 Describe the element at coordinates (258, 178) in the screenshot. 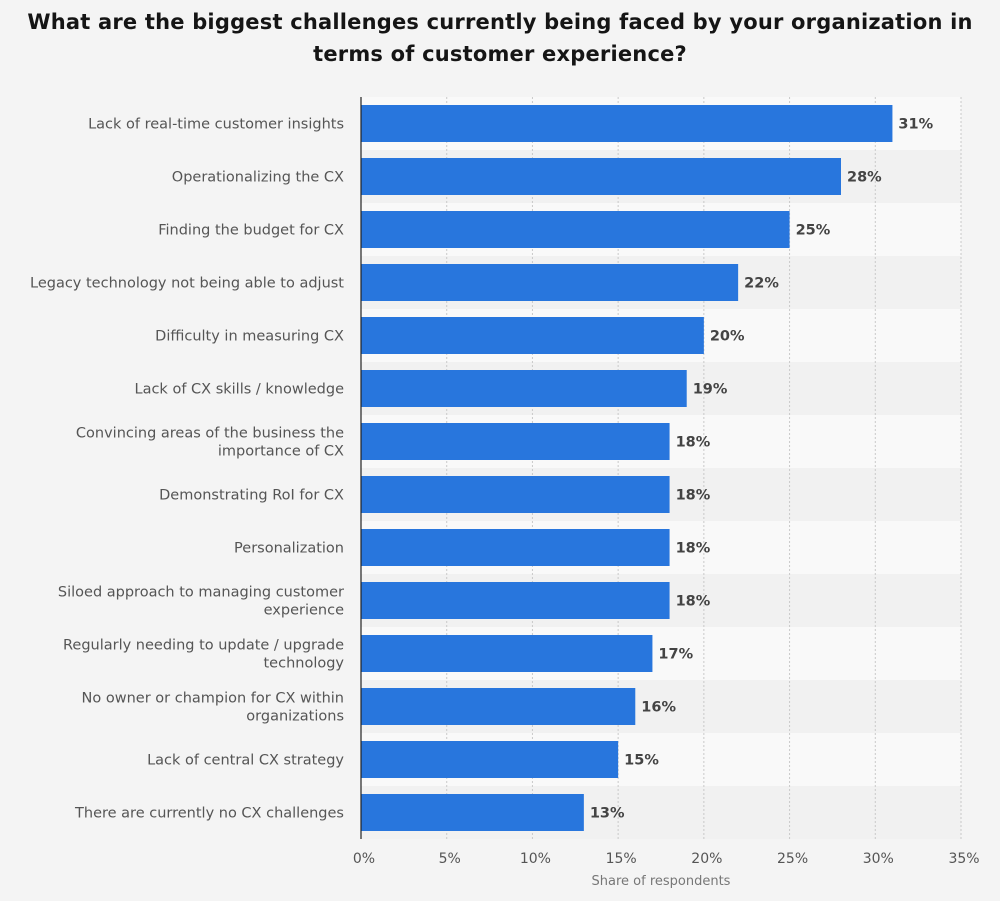

I see `category-label: Operationalizing the CX` at that location.